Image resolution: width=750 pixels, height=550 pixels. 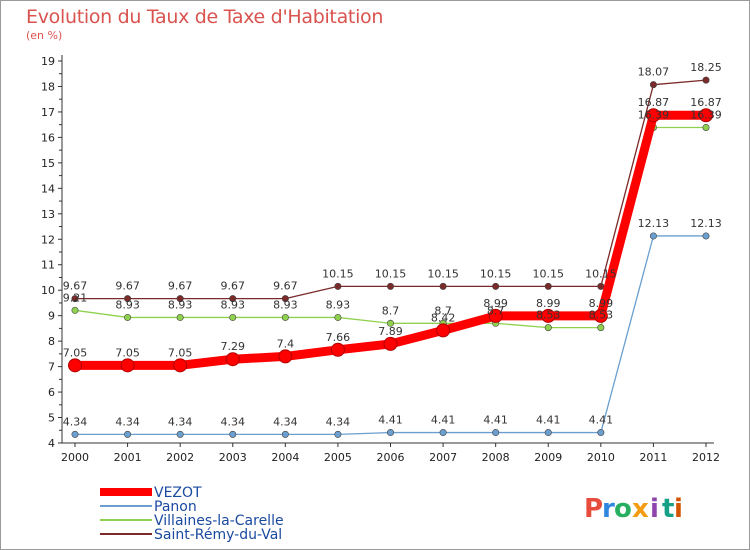 What do you see at coordinates (205, 17) in the screenshot?
I see `chart-title: Evolution du Taux de Taxe d'Habitation` at bounding box center [205, 17].